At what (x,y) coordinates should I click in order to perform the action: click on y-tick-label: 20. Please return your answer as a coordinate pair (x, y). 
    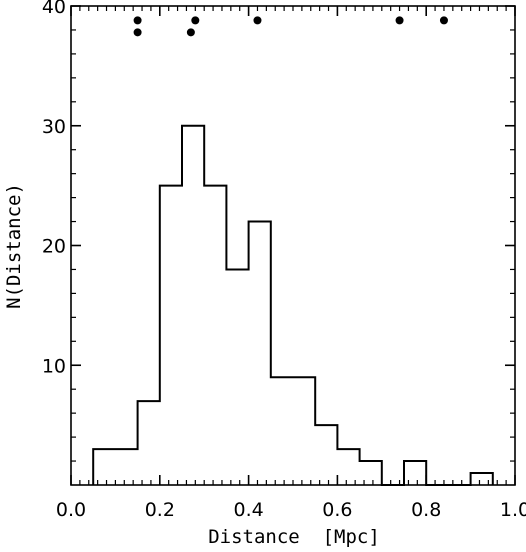
    Looking at the image, I should click on (54, 247).